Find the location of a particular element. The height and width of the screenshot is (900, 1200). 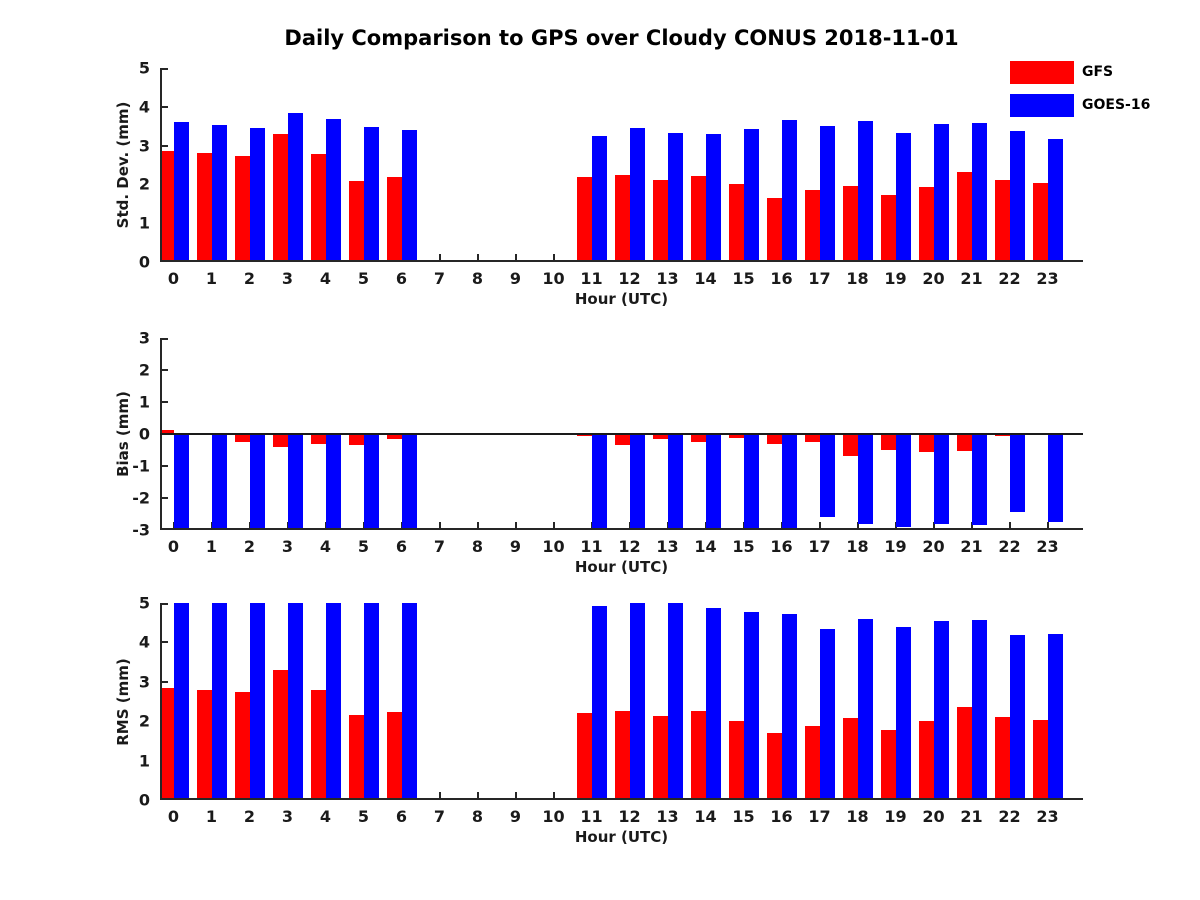

bar-gfs-h21 is located at coordinates (964, 443).